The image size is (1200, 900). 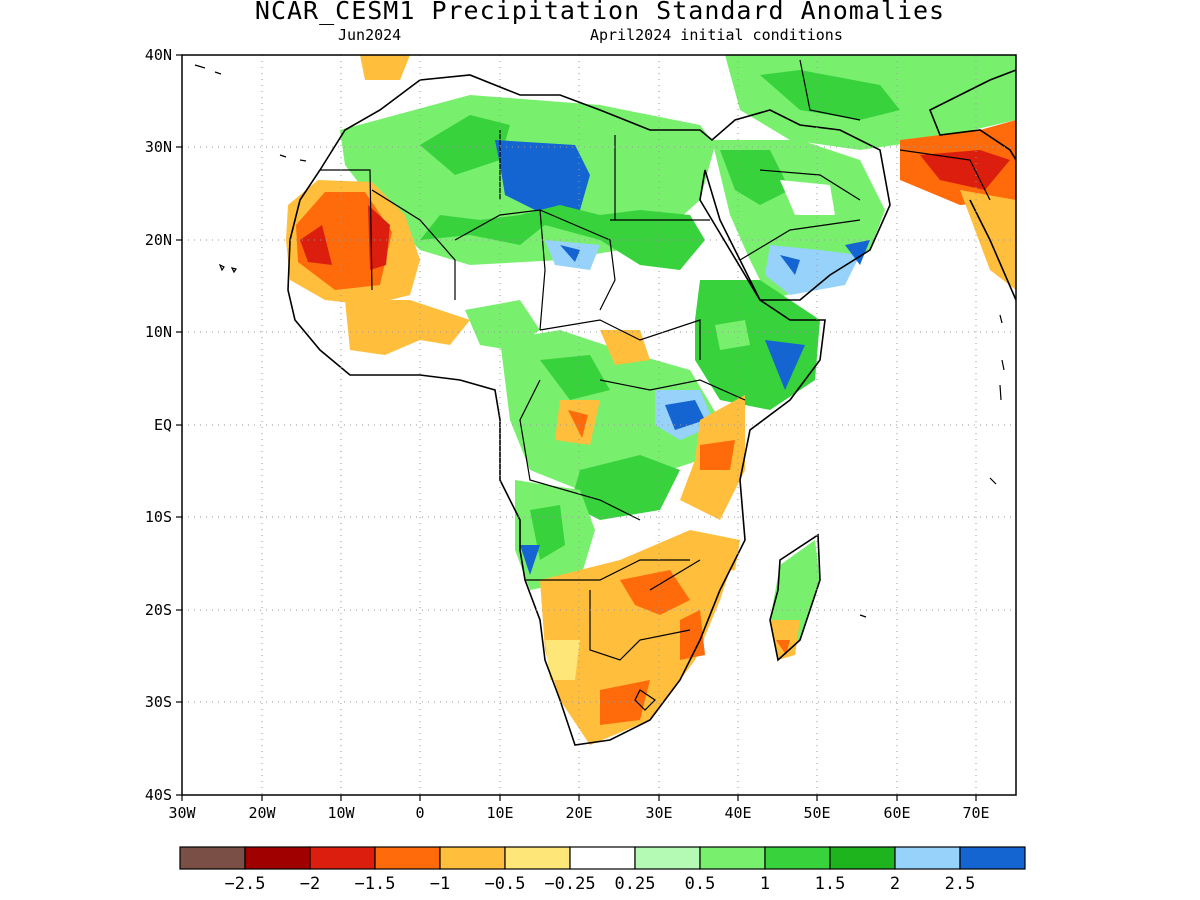 What do you see at coordinates (158, 332) in the screenshot?
I see `lat-tick-label: 10N` at bounding box center [158, 332].